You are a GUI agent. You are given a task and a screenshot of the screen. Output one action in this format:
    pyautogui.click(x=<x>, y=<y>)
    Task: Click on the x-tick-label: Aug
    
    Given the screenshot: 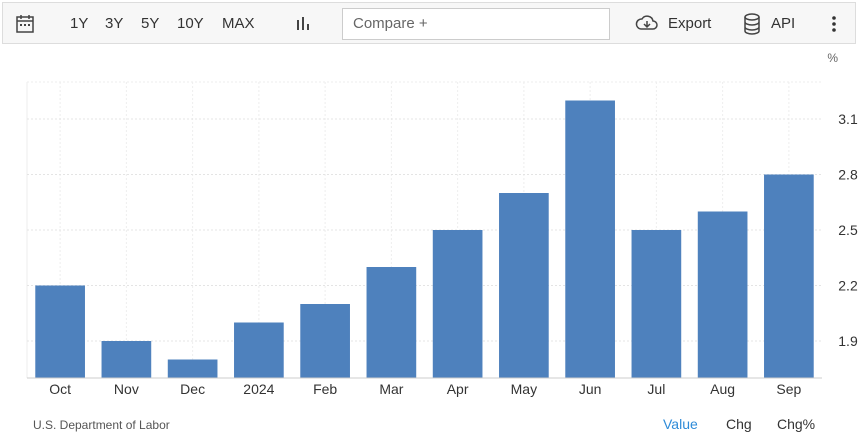 What is the action you would take?
    pyautogui.click(x=722, y=389)
    